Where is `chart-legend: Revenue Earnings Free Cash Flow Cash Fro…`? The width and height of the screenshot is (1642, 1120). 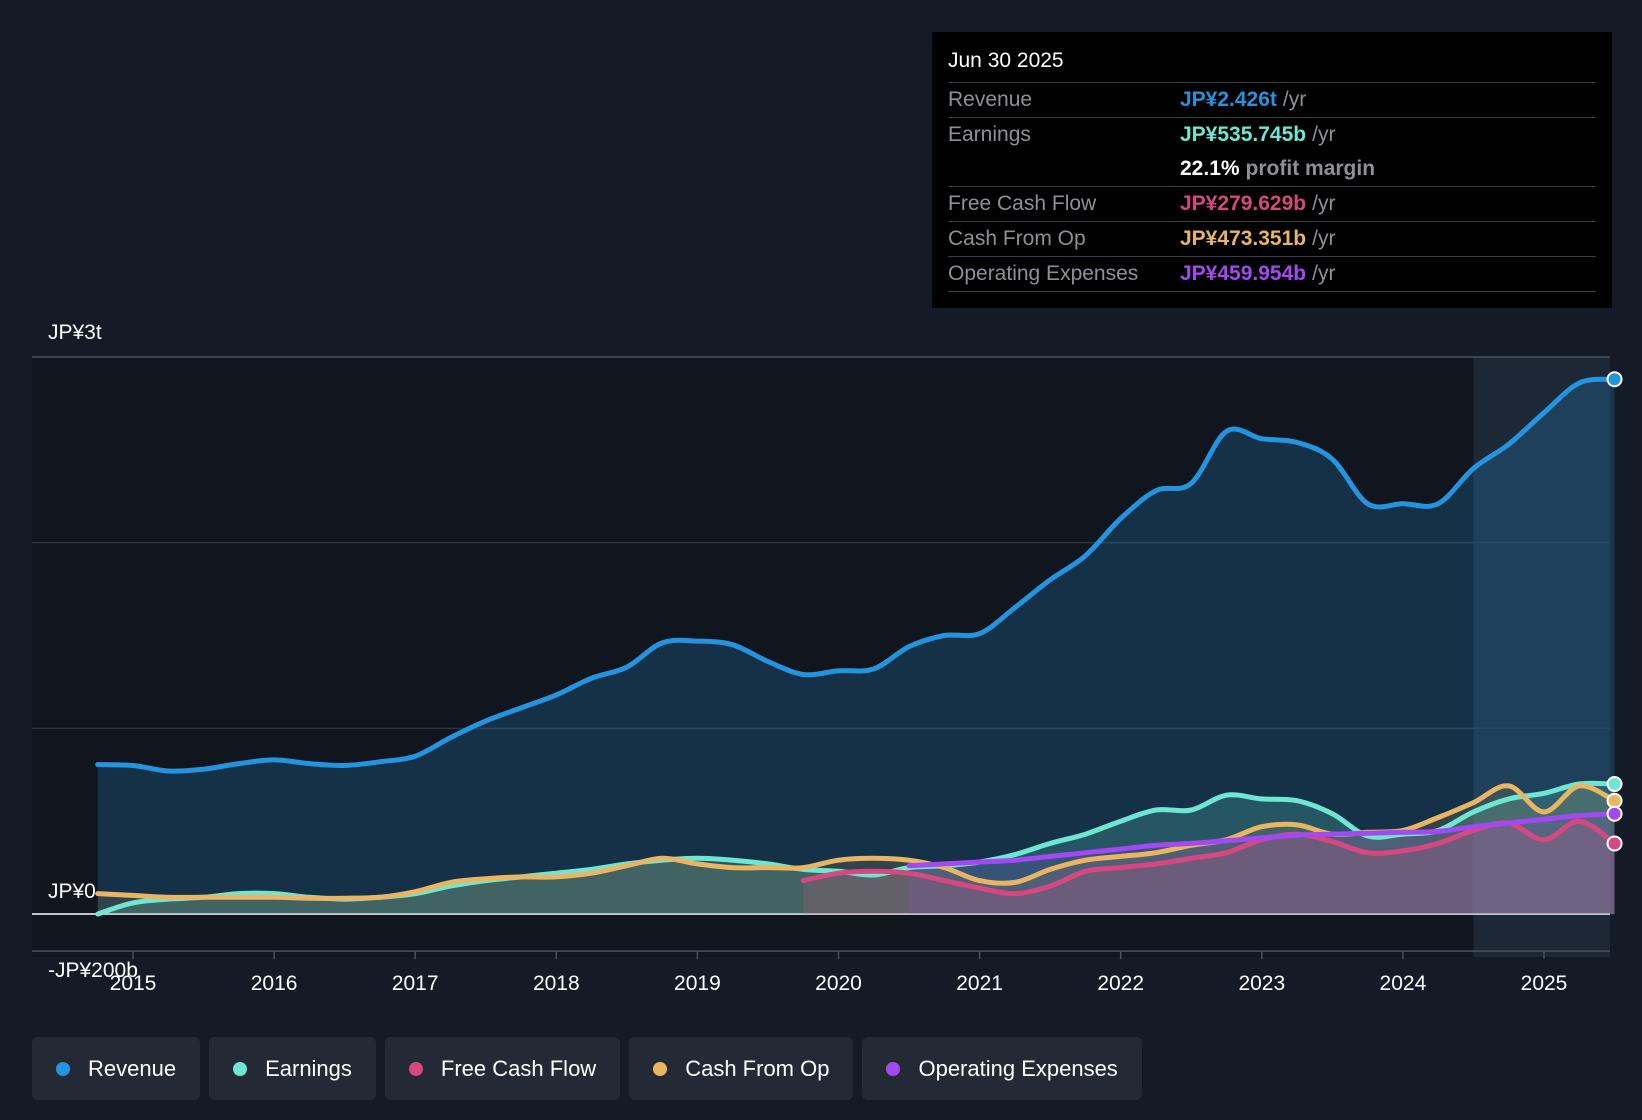 chart-legend: Revenue Earnings Free Cash Flow Cash Fro… is located at coordinates (591, 1068).